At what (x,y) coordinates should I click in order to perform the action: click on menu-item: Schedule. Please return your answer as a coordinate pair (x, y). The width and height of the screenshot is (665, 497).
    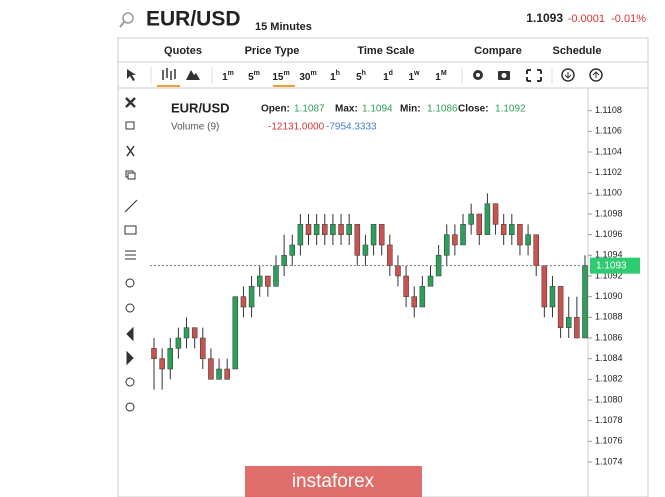
    Looking at the image, I should click on (577, 51).